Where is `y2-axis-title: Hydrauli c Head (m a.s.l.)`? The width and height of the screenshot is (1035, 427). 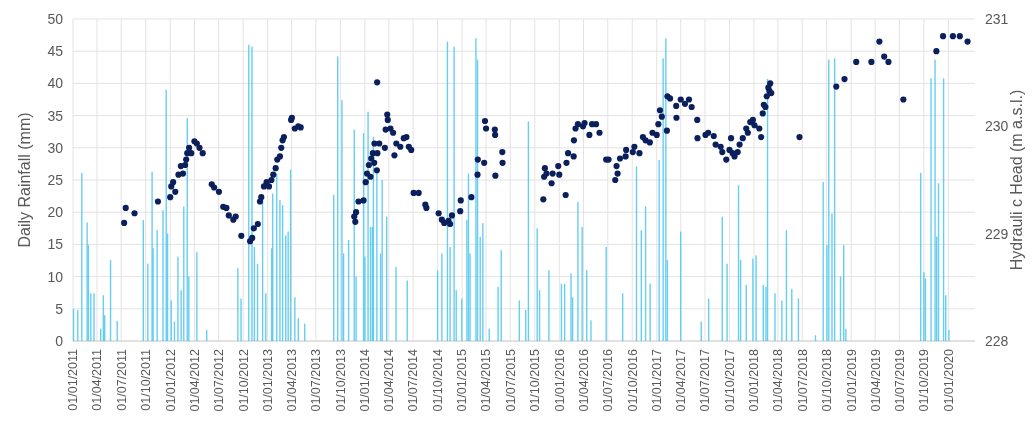
y2-axis-title: Hydrauli c Head (m a.s.l.) is located at coordinates (1016, 180).